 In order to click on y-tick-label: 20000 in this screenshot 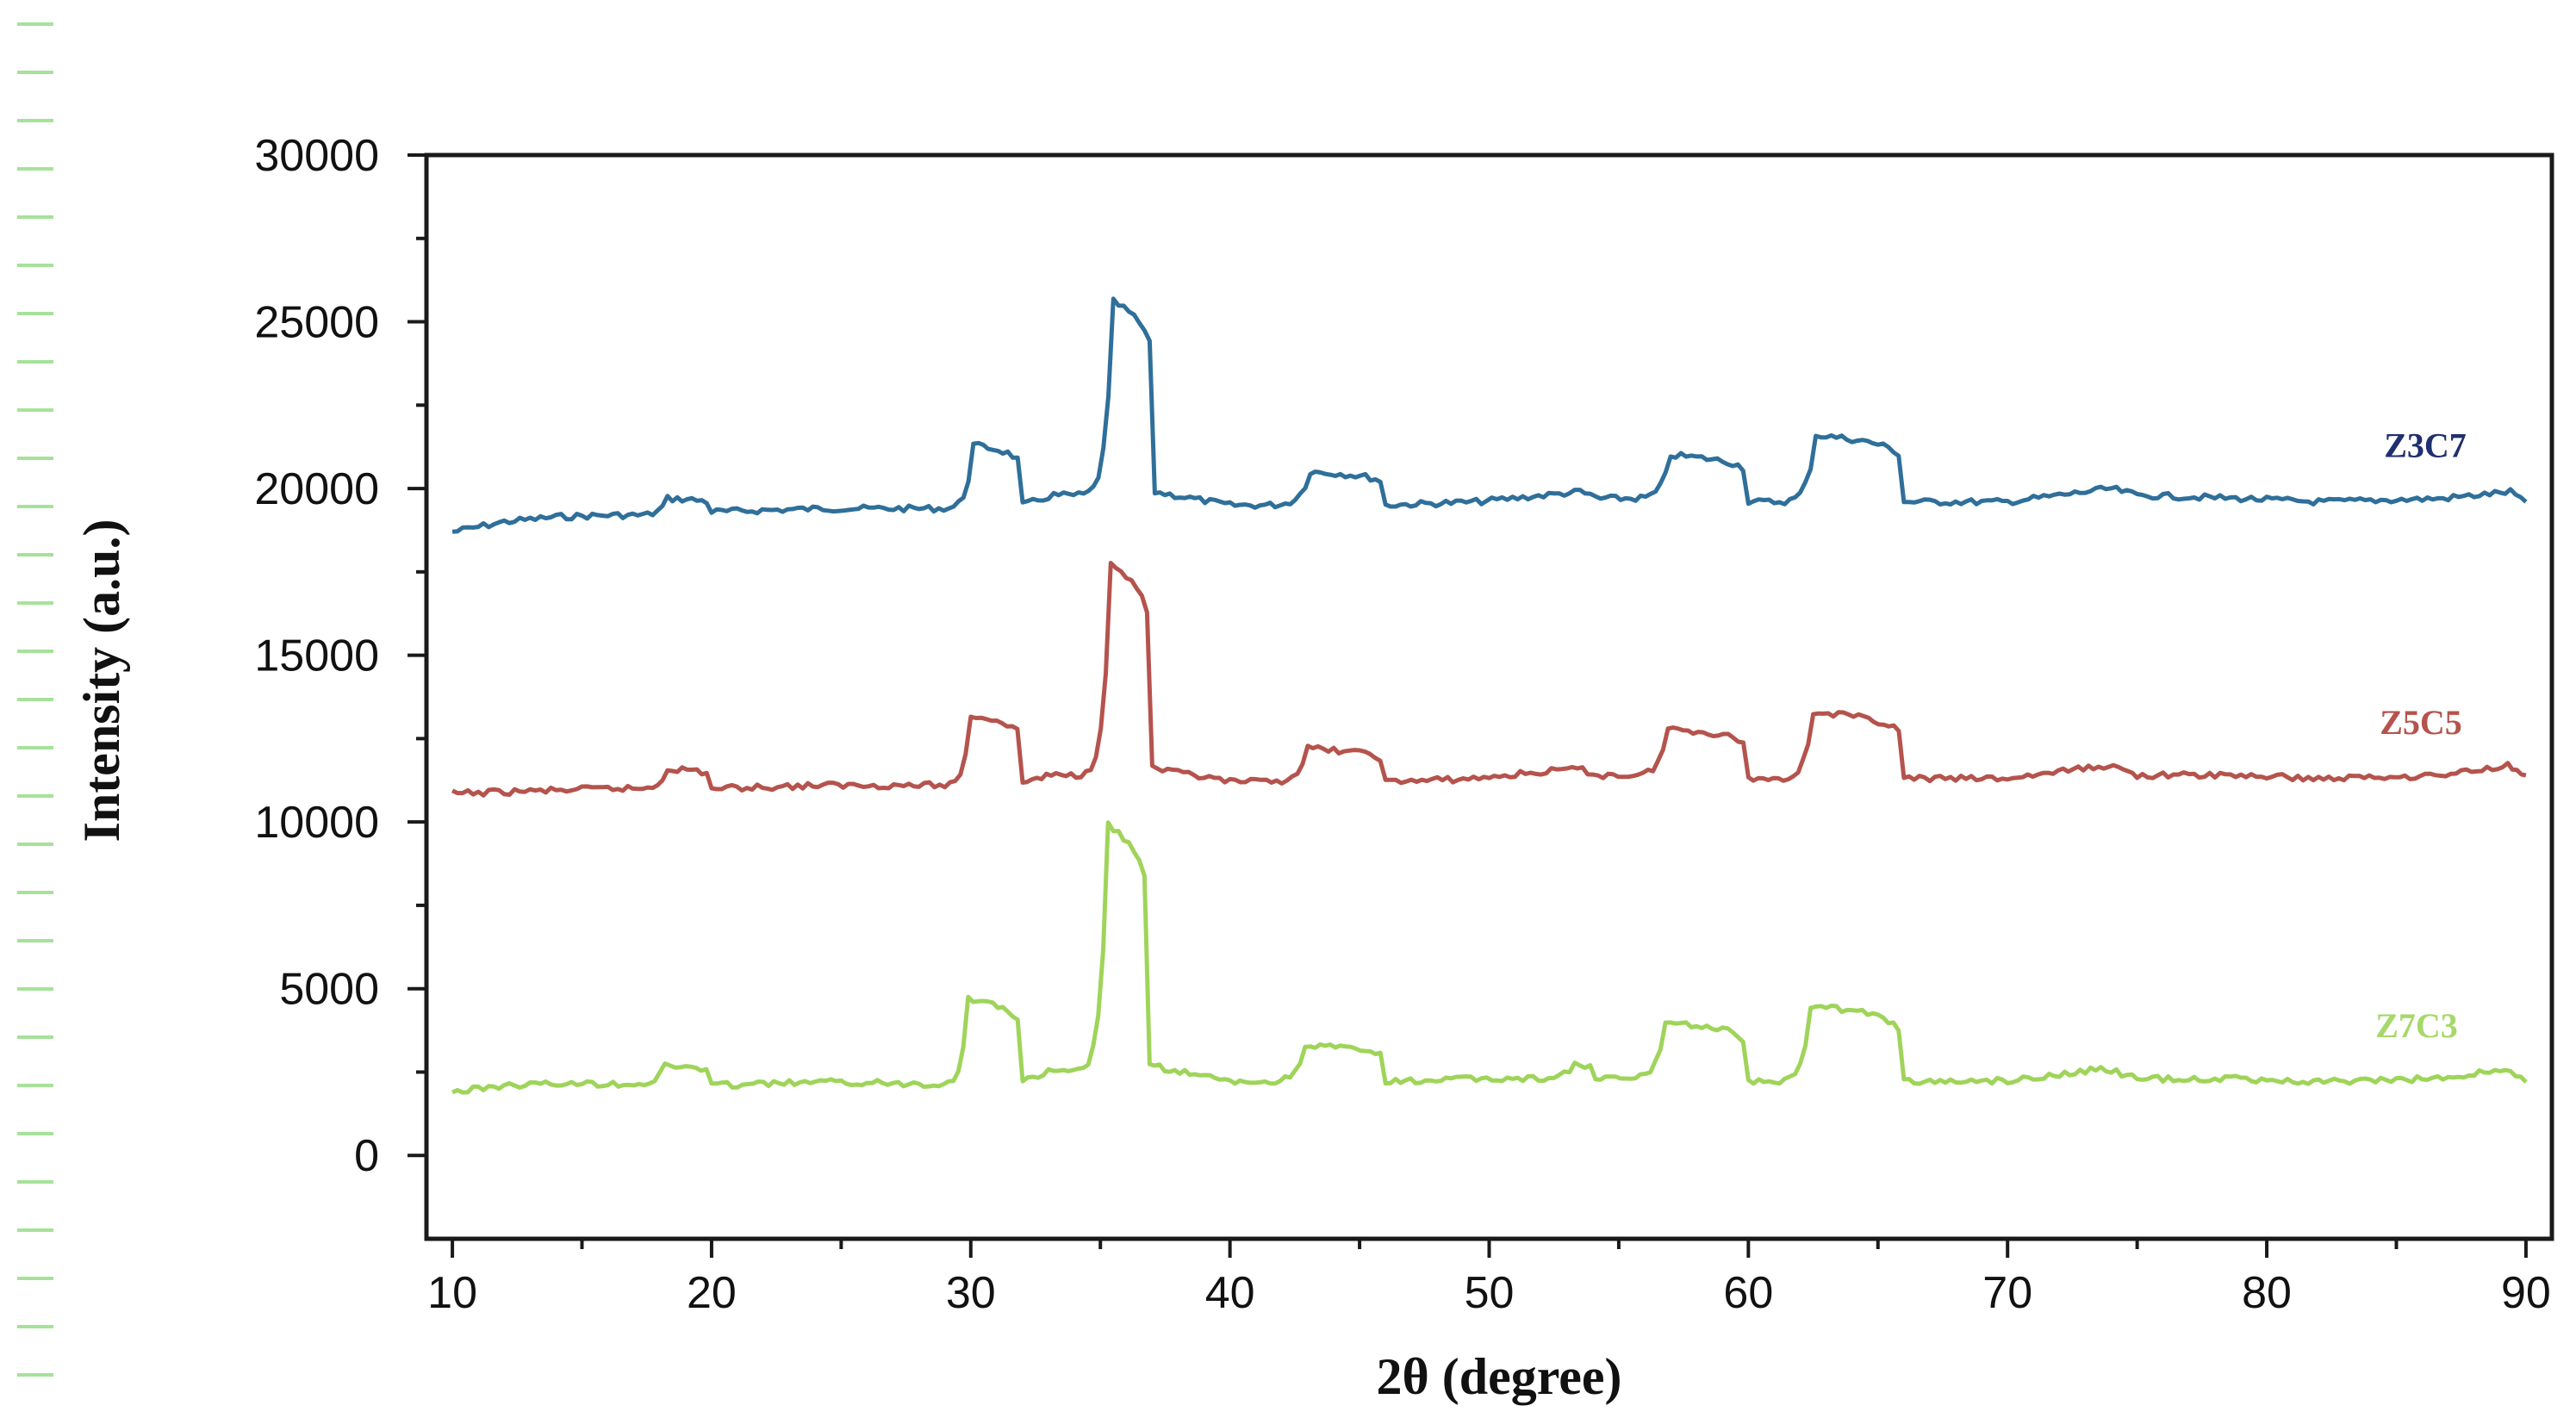, I will do `click(317, 489)`.